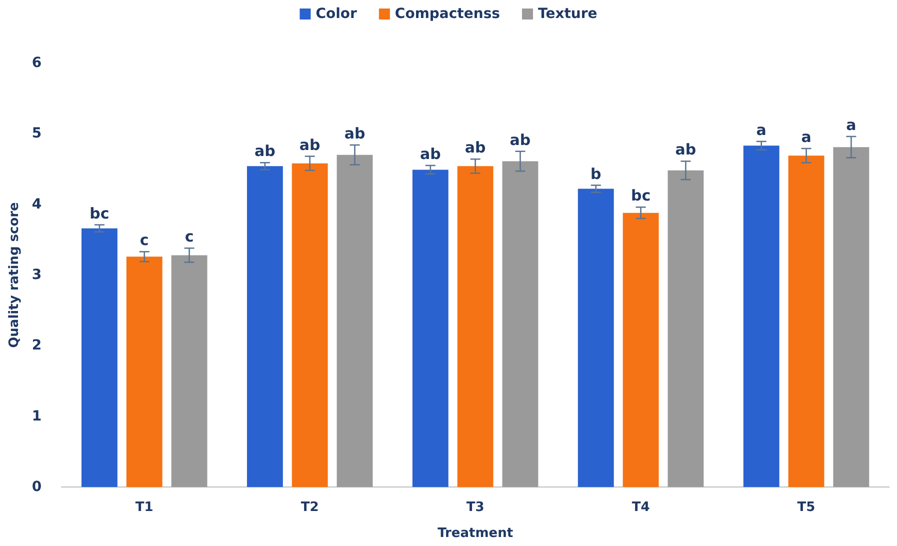 The image size is (897, 546). Describe the element at coordinates (37, 204) in the screenshot. I see `y-tick-label: 4` at that location.